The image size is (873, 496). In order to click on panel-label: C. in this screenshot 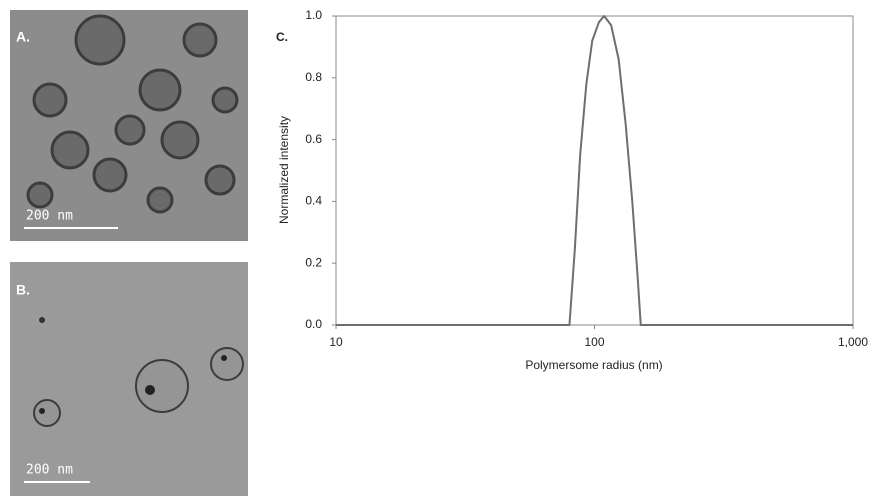, I will do `click(282, 37)`.